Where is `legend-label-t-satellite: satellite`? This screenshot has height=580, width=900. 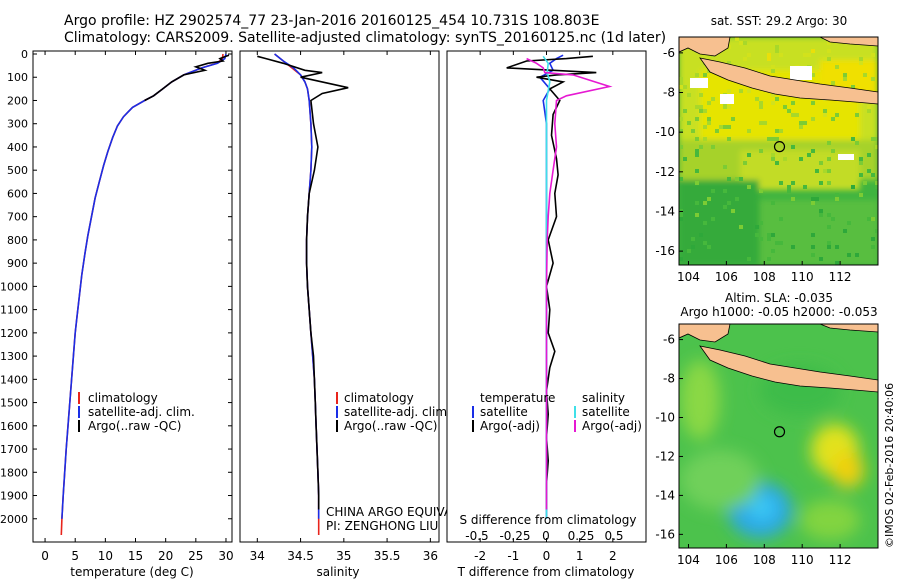 legend-label-t-satellite: satellite is located at coordinates (504, 412).